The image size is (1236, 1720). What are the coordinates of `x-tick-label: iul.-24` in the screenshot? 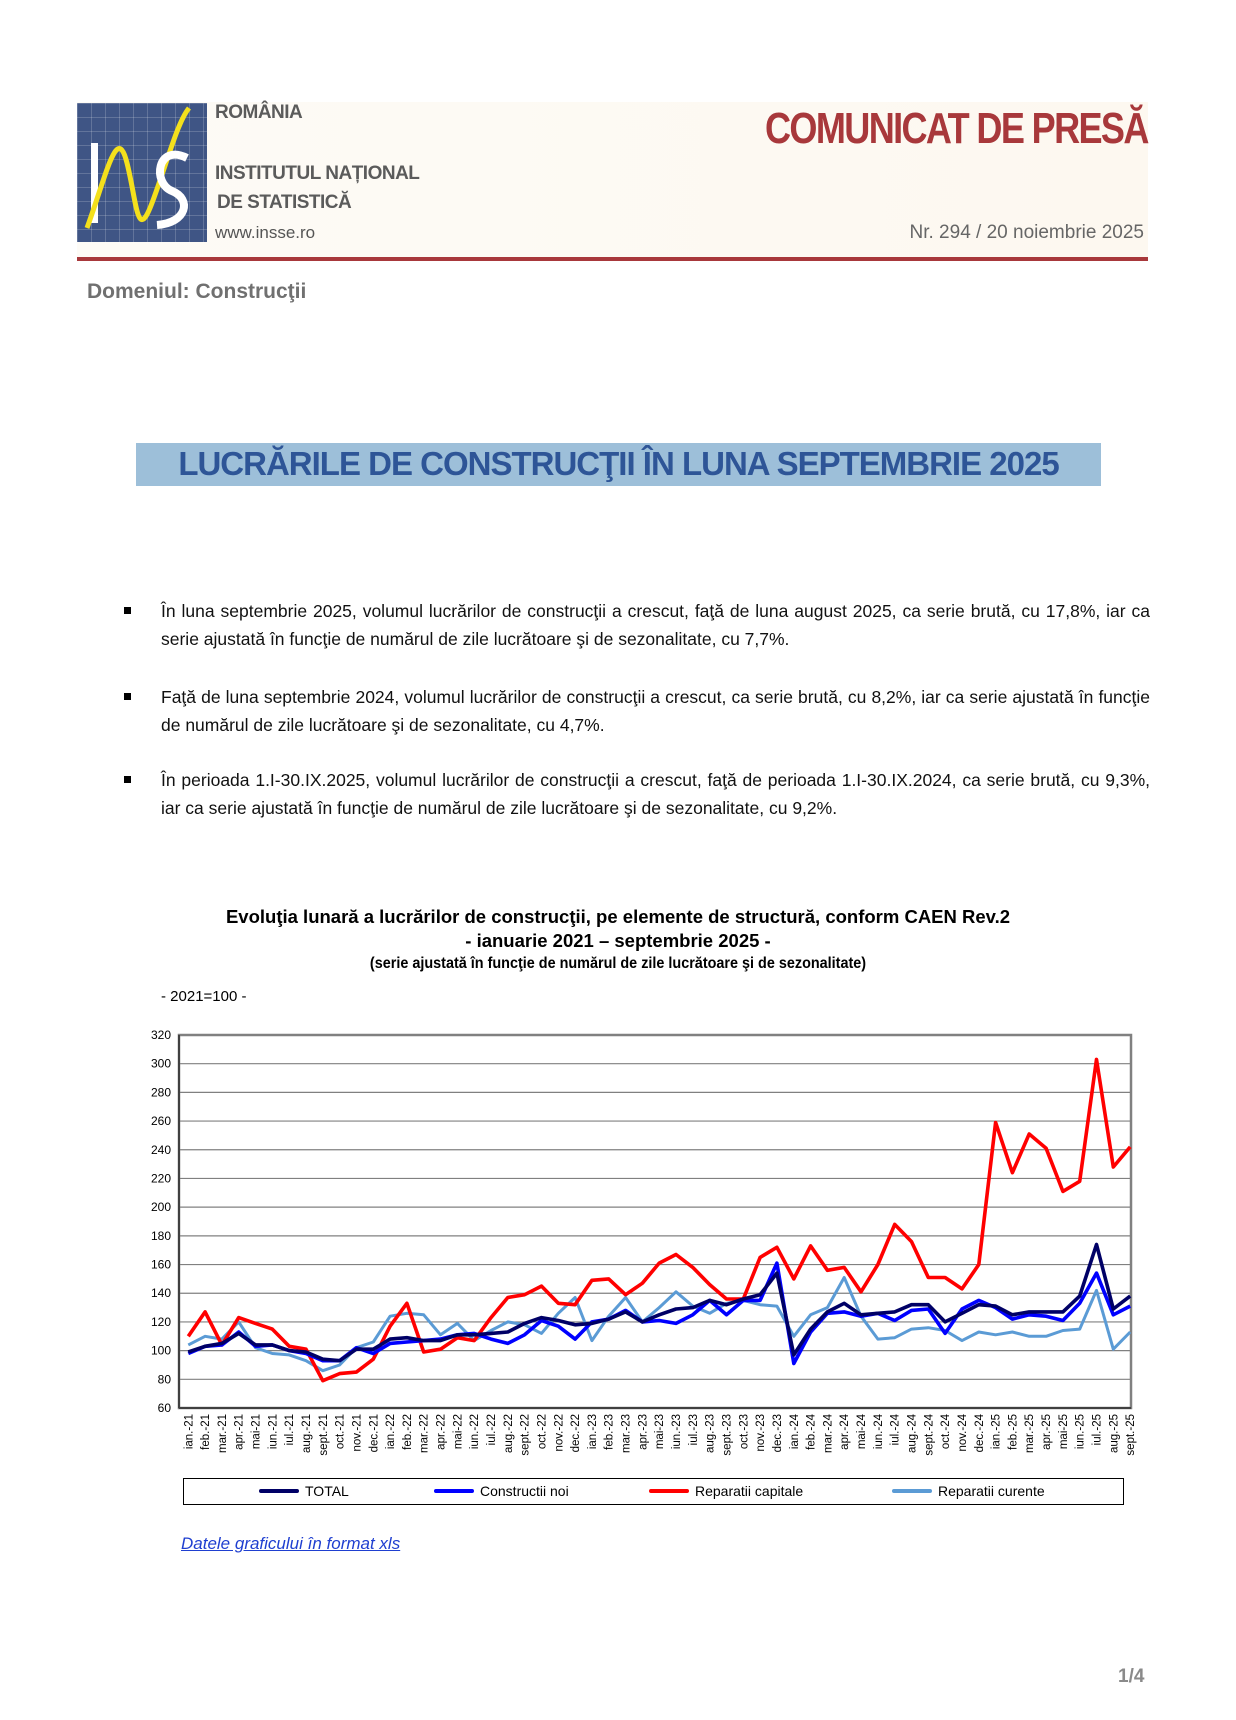 It's located at (896, 1429).